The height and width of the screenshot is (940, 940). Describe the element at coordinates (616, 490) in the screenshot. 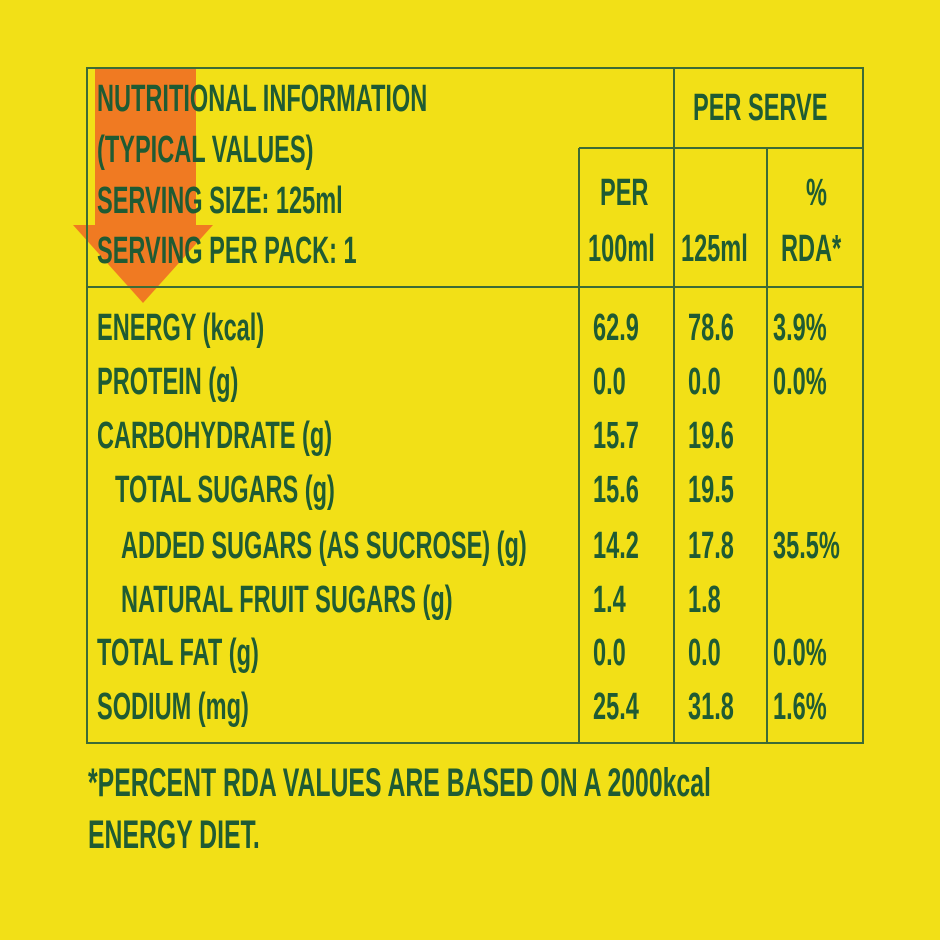

I see `row-per100: 15.6` at that location.